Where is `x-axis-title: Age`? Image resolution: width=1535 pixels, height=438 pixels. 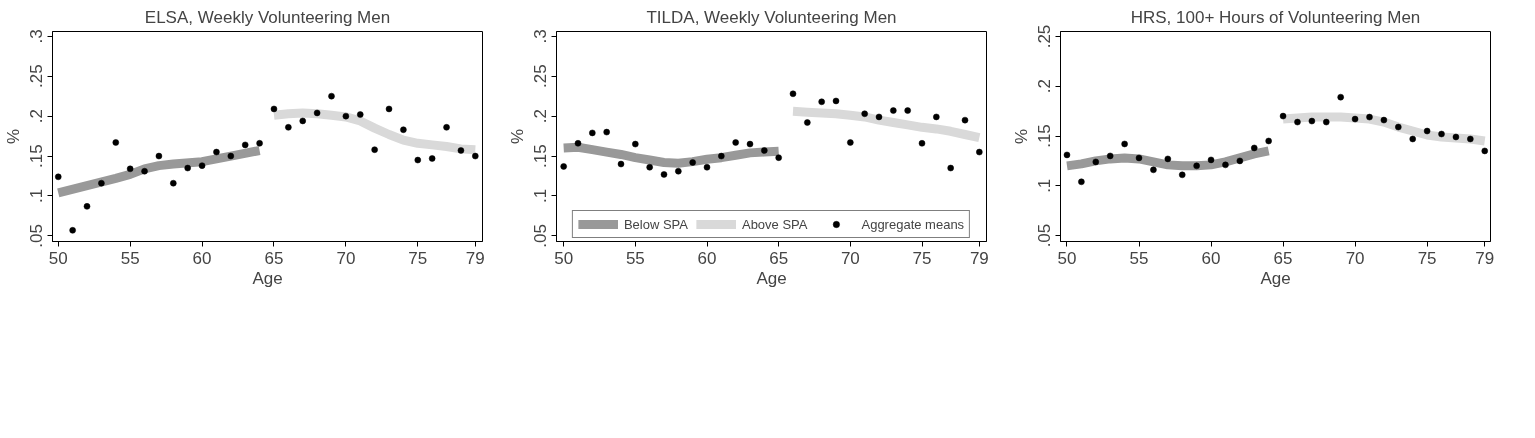 x-axis-title: Age is located at coordinates (267, 278).